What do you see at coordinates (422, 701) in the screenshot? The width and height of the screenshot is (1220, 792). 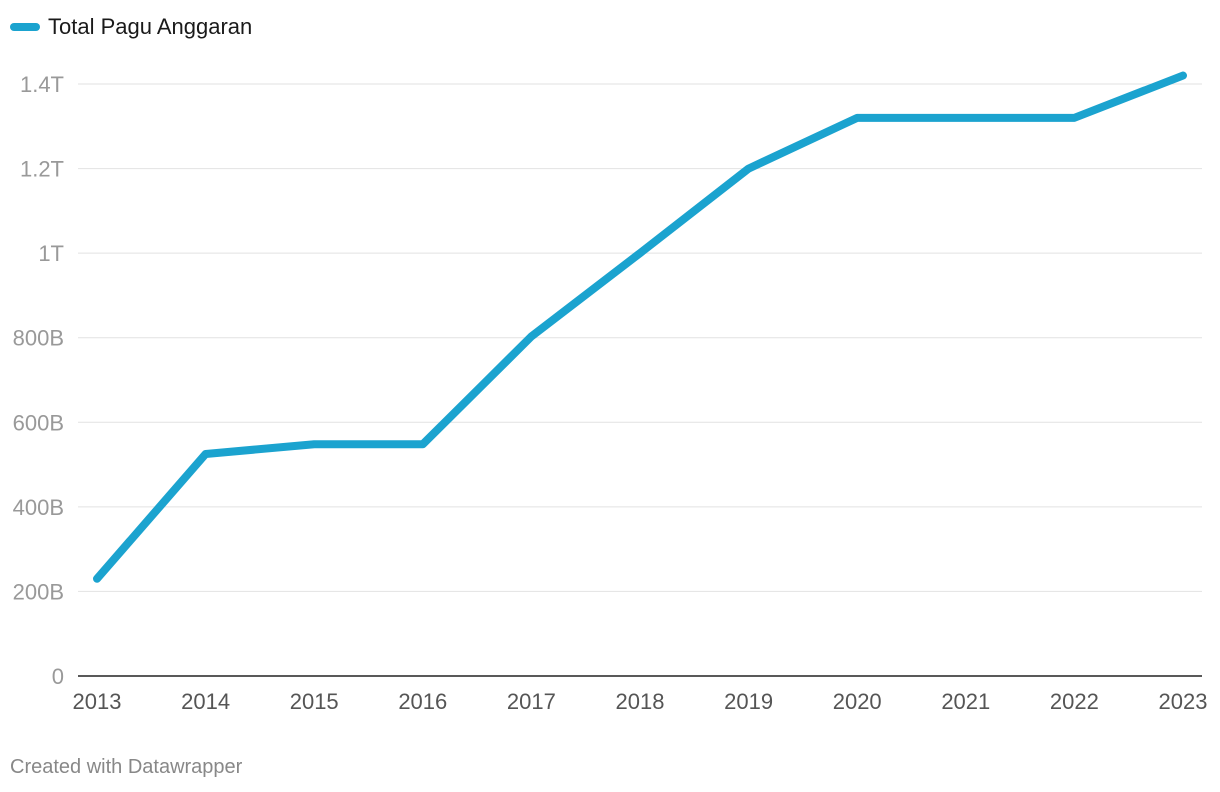 I see `x-tick-label: 2016` at bounding box center [422, 701].